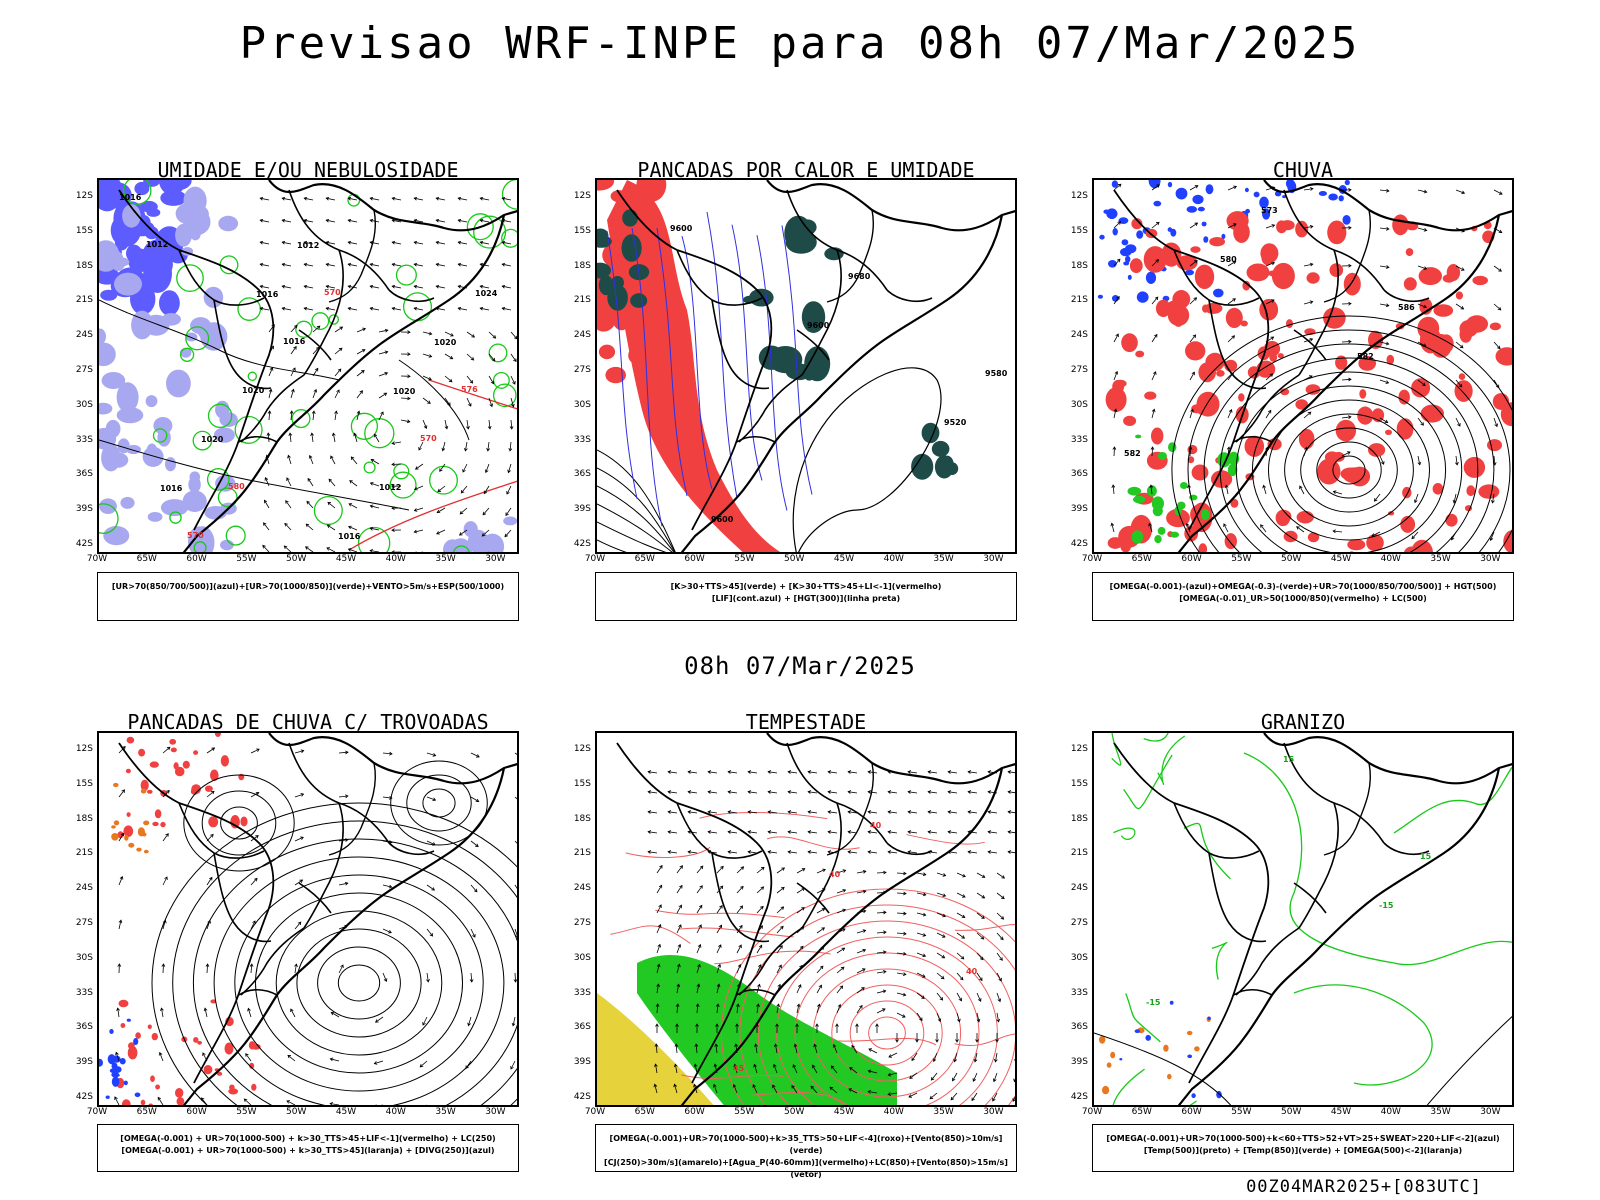 This screenshot has width=1600, height=1200. What do you see at coordinates (308, 919) in the screenshot?
I see `map-p4` at bounding box center [308, 919].